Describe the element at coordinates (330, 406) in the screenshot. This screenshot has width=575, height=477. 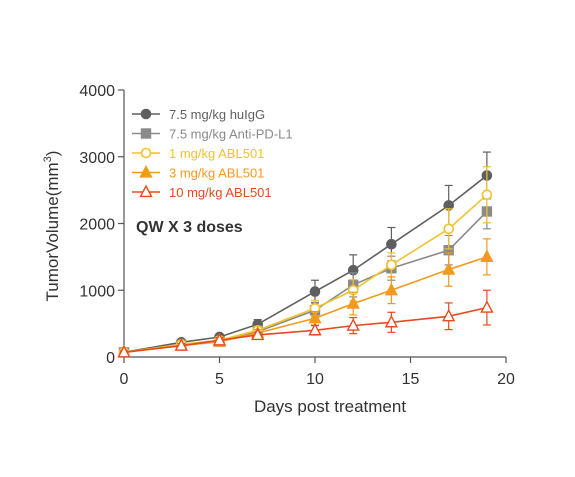
I see `x-axis-title: Days post treatment` at that location.